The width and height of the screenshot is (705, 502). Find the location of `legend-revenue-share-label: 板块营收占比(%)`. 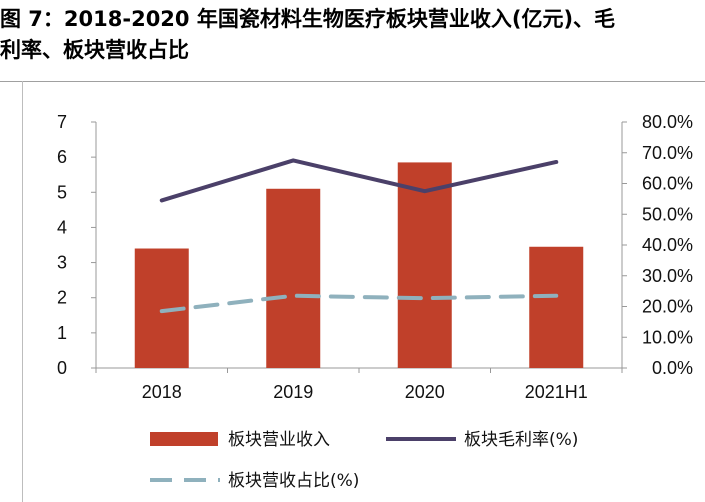

legend-revenue-share-label: 板块营收占比(%) is located at coordinates (293, 481).